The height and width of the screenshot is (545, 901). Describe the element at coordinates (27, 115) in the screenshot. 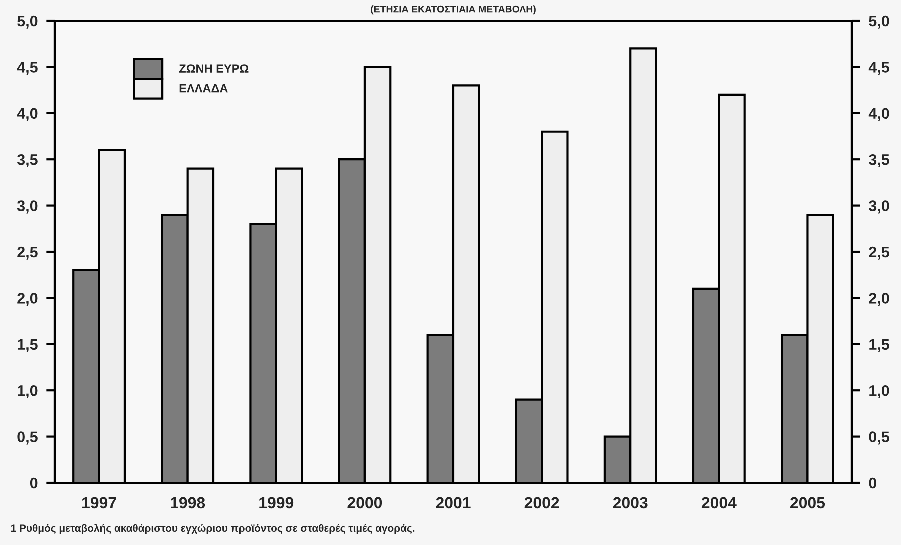

I see `y-tick-label: 4,0` at that location.